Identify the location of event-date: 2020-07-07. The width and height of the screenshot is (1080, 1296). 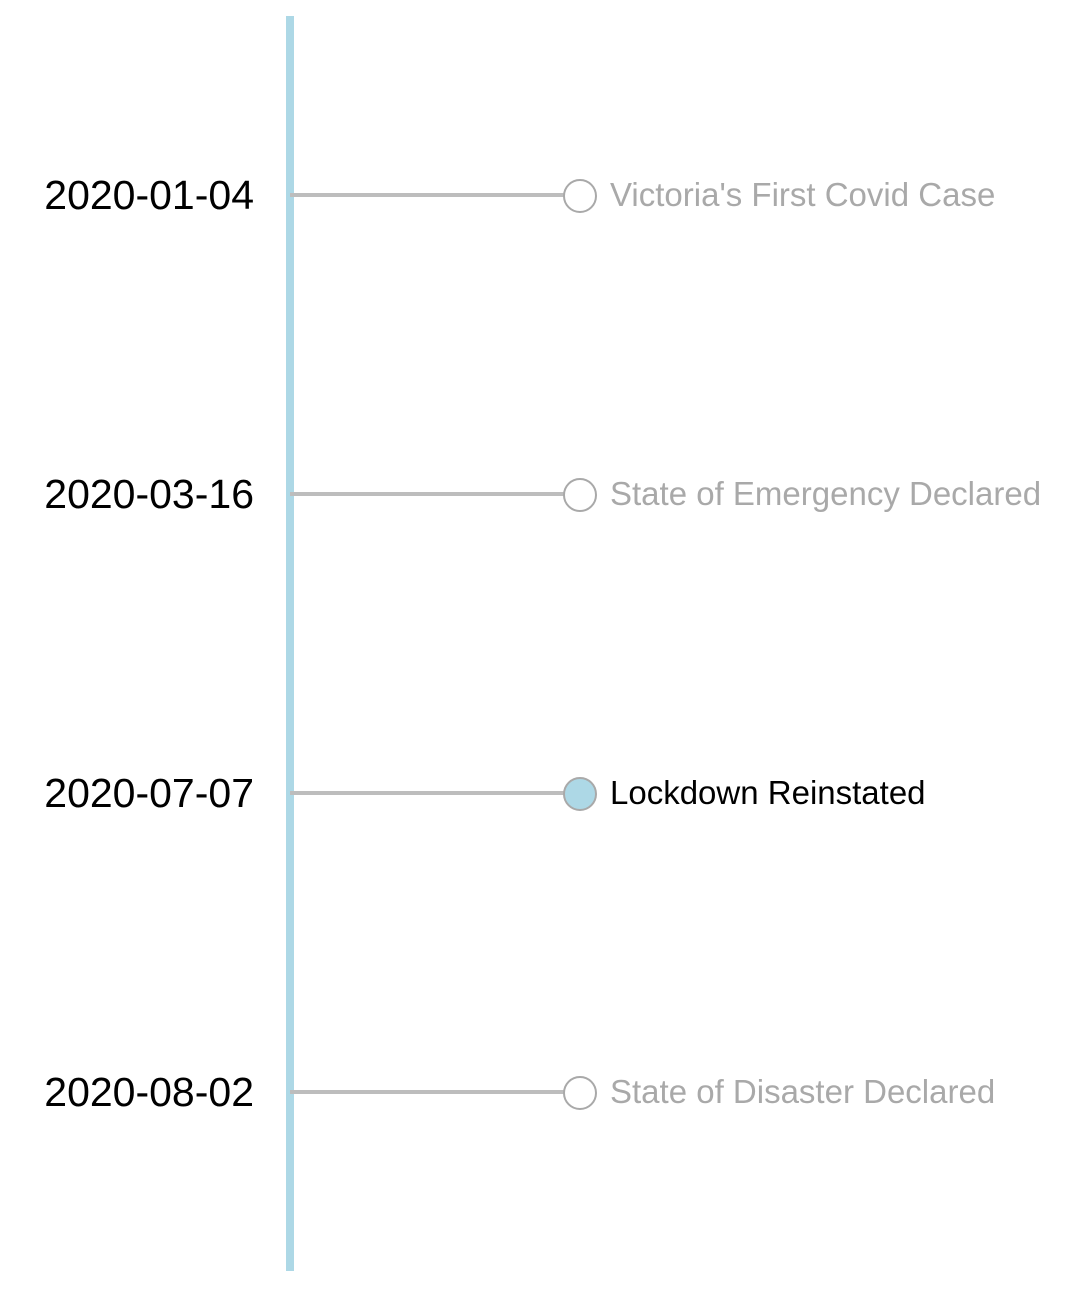
(149, 793).